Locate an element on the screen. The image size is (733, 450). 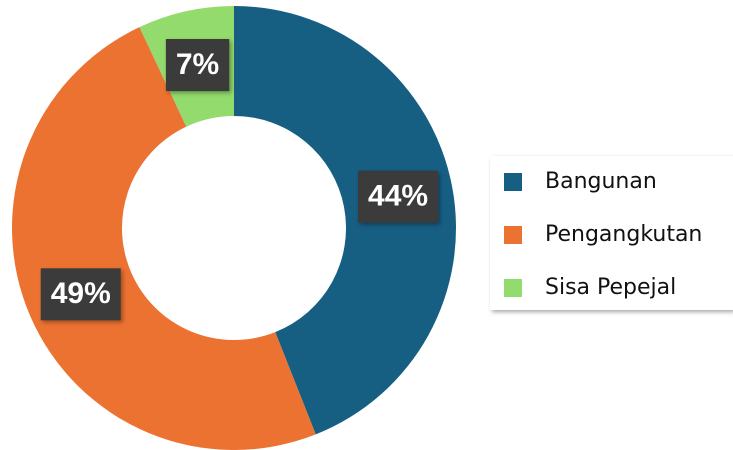
legend-label: Bangunan is located at coordinates (601, 181).